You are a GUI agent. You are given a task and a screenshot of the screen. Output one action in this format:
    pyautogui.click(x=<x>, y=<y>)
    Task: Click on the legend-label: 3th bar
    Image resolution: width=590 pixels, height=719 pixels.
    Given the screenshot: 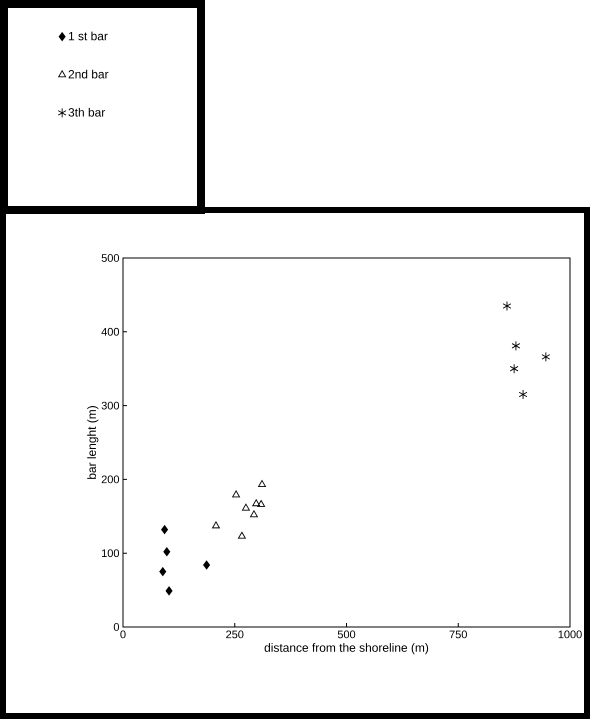 What is the action you would take?
    pyautogui.click(x=87, y=112)
    